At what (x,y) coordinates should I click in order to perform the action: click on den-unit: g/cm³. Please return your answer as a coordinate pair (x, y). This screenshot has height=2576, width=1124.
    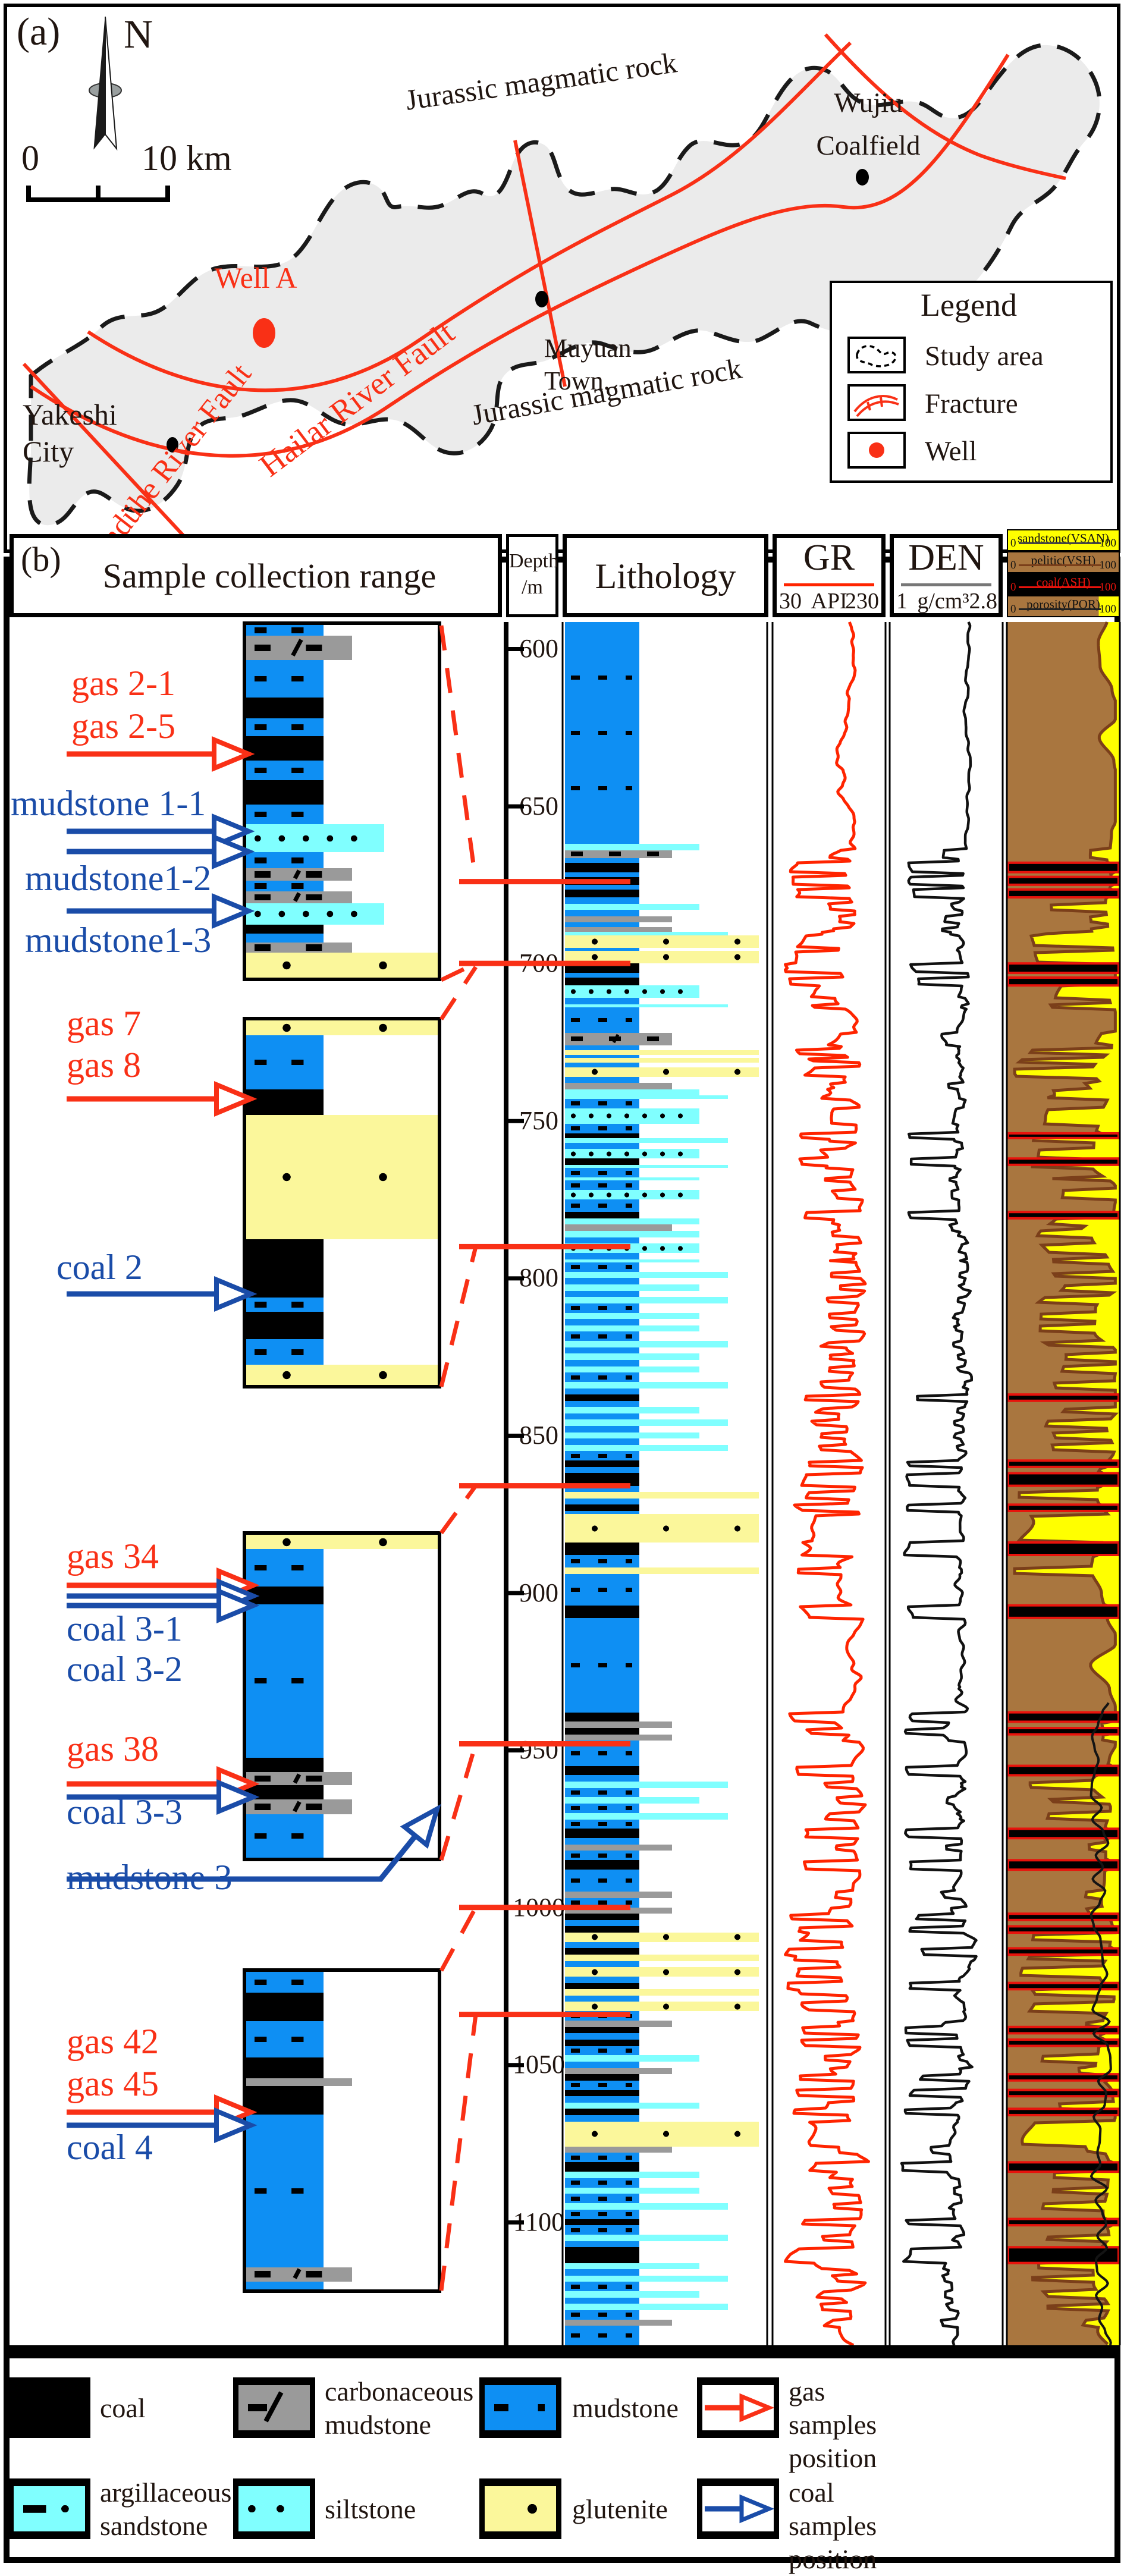
    Looking at the image, I should click on (943, 601).